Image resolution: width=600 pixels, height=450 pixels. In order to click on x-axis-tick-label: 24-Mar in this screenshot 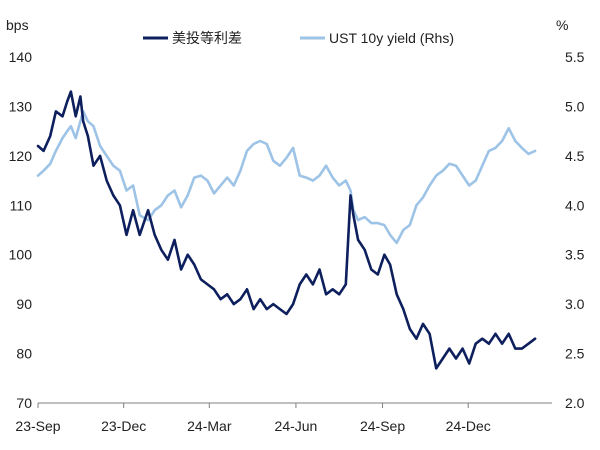, I will do `click(209, 426)`.